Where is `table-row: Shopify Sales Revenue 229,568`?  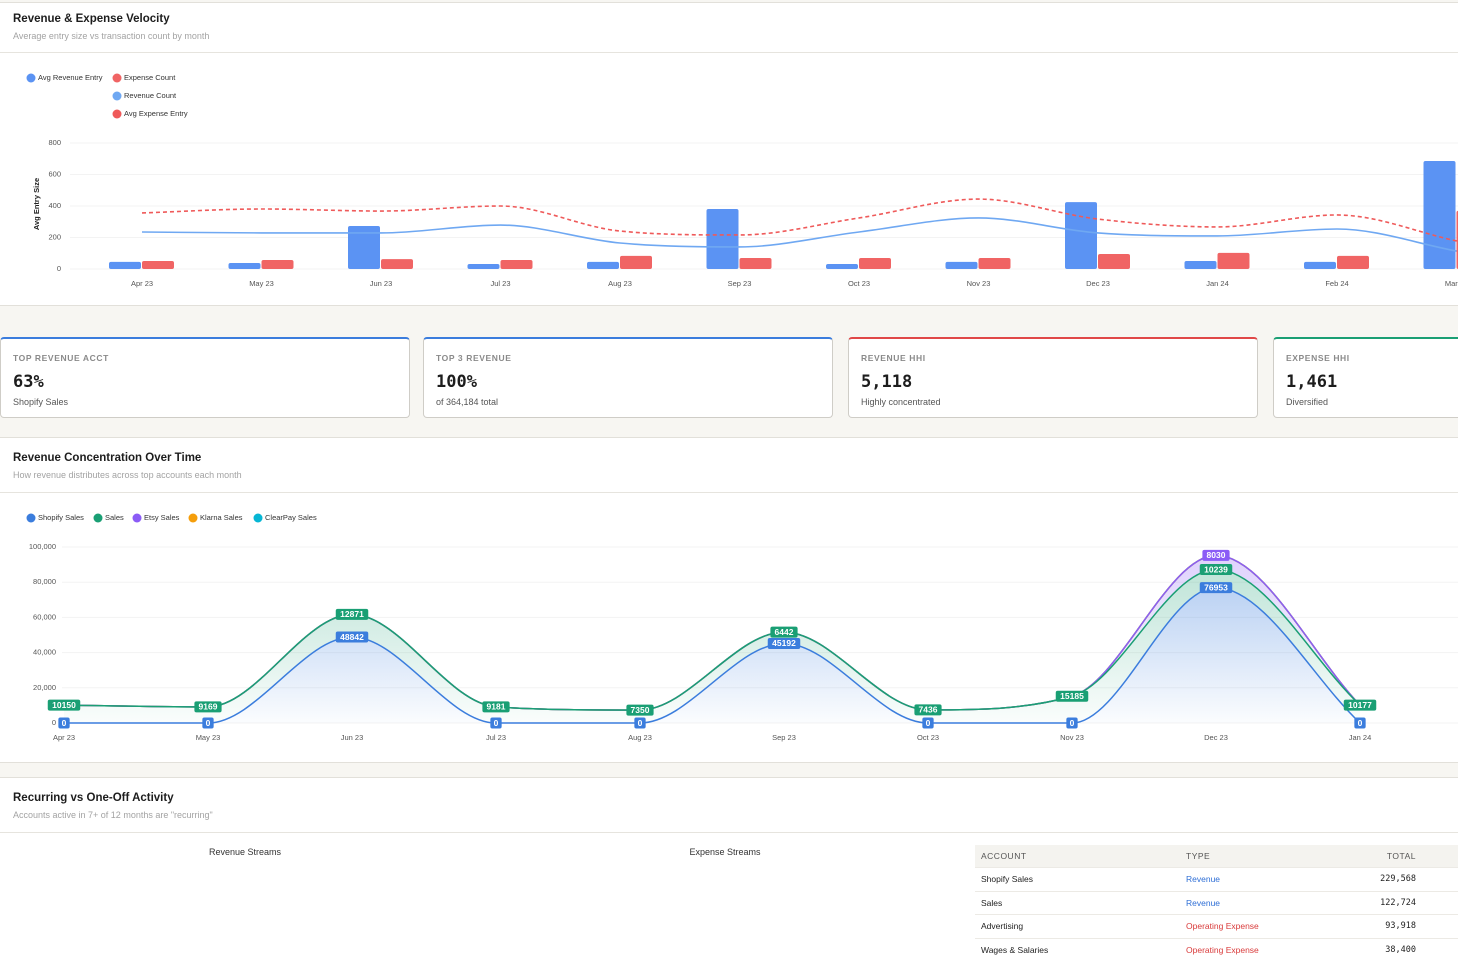
table-row: Shopify Sales Revenue 229,568 is located at coordinates (1216, 880).